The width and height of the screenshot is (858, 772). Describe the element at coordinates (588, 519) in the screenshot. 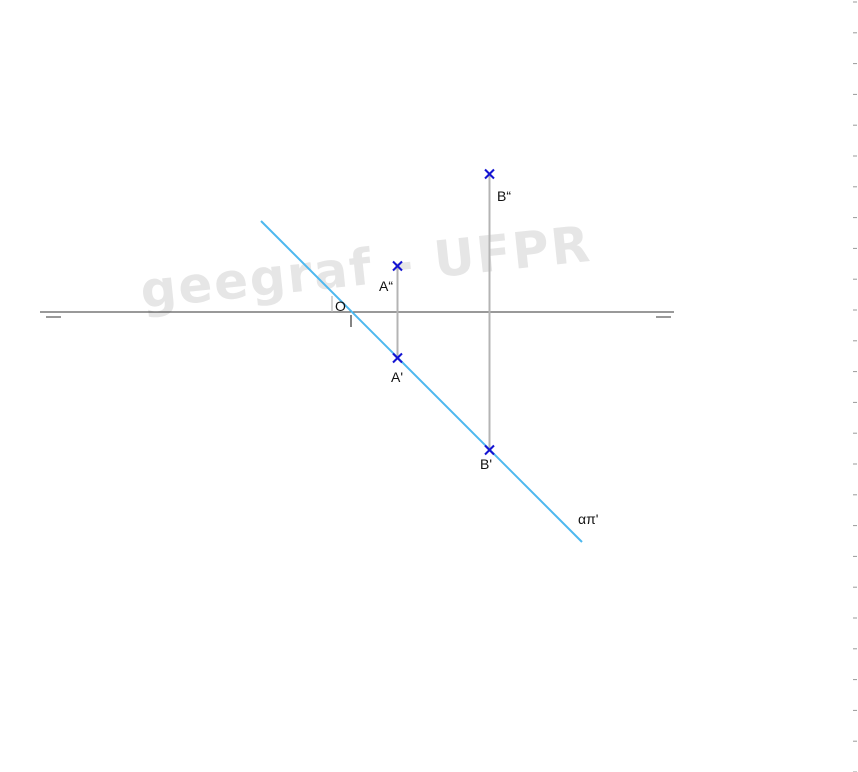

I see `label-trace: απ'` at that location.